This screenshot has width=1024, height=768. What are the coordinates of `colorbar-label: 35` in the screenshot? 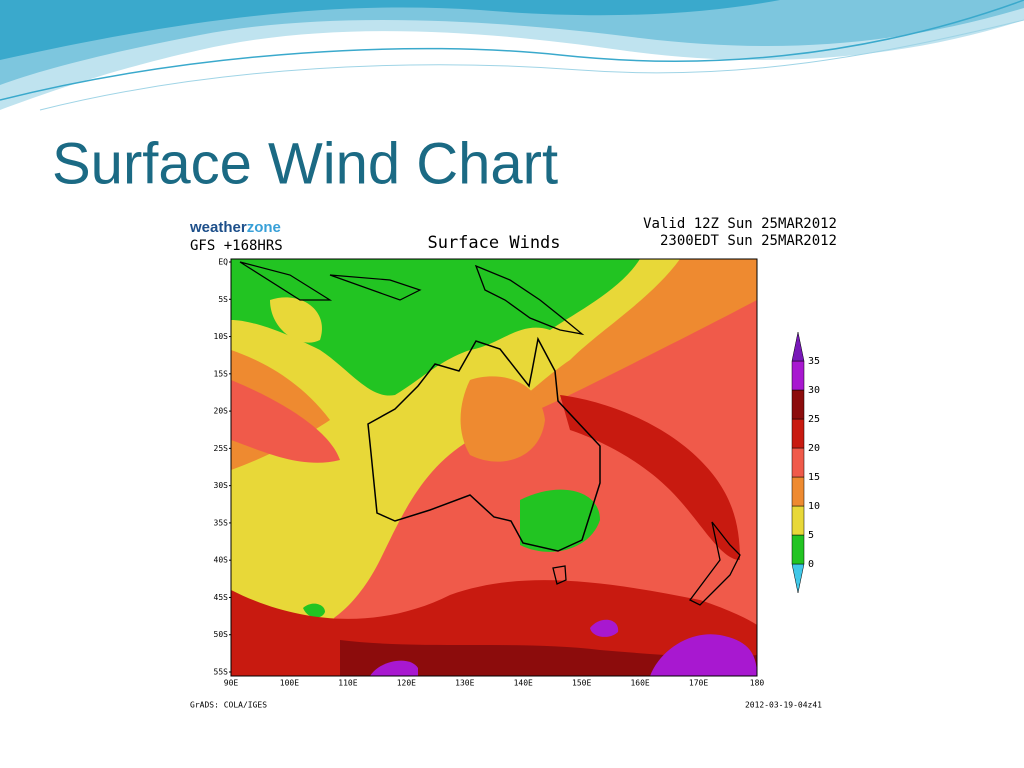 It's located at (814, 361).